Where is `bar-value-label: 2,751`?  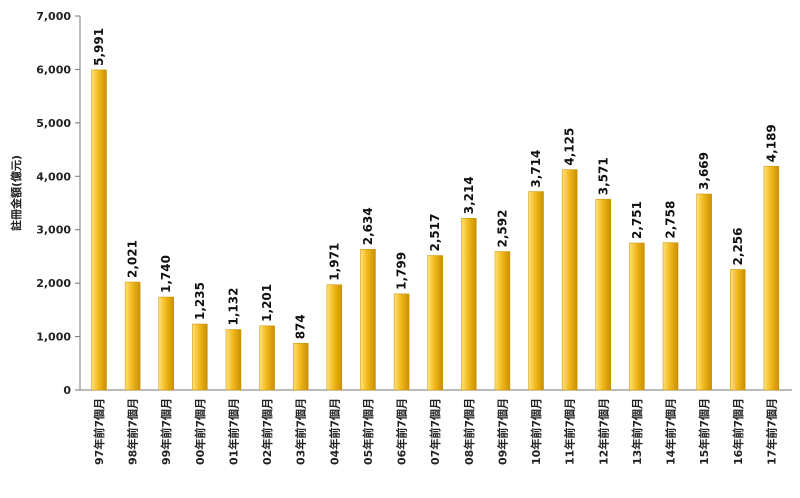
bar-value-label: 2,751 is located at coordinates (637, 220).